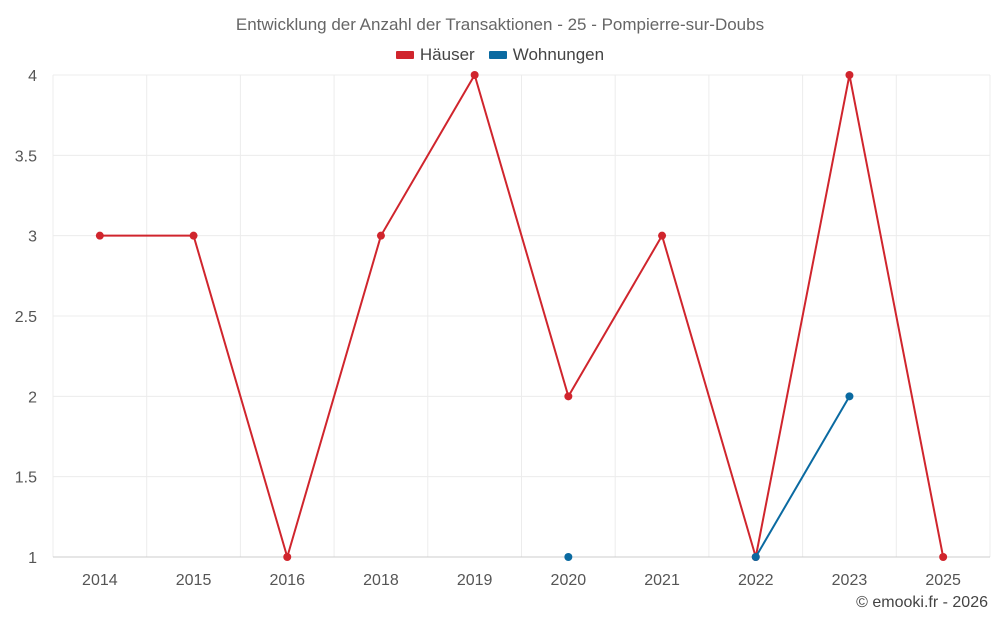 The height and width of the screenshot is (625, 1000). What do you see at coordinates (381, 580) in the screenshot?
I see `x-tick-label: 2018` at bounding box center [381, 580].